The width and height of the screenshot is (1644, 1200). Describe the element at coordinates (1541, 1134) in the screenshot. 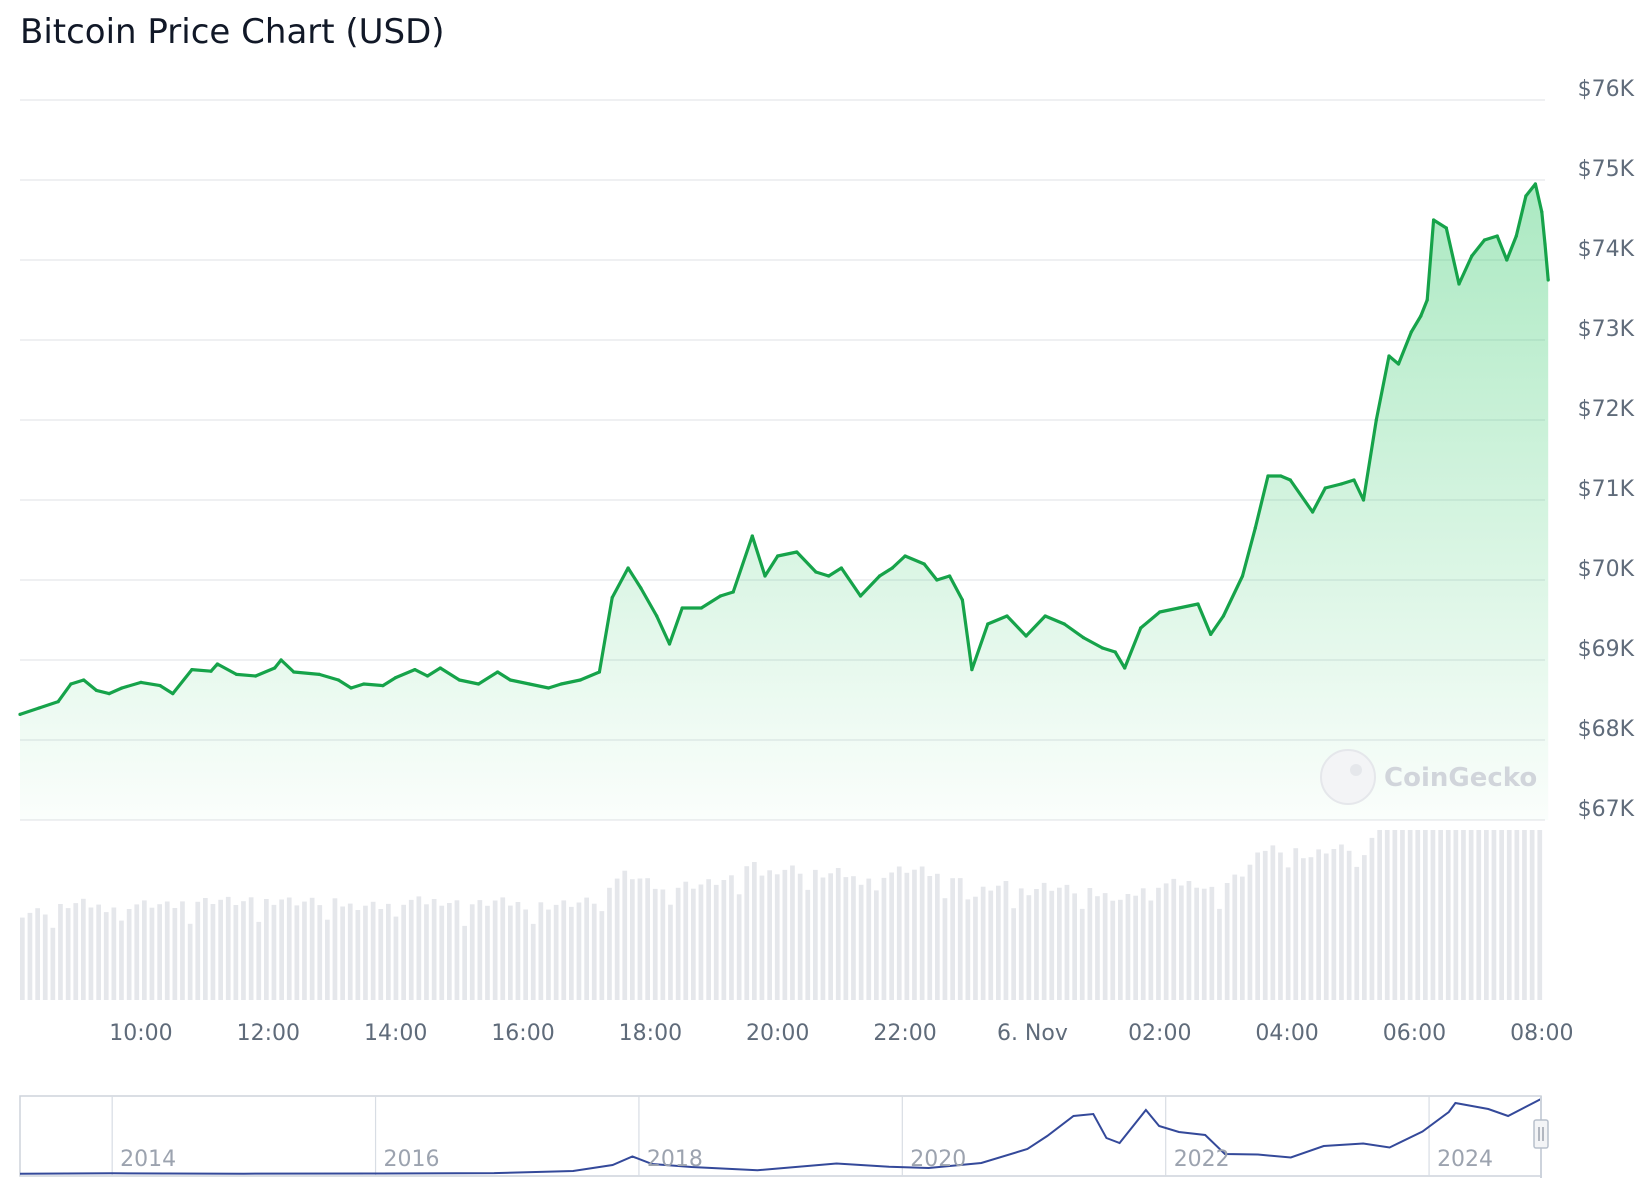

I see `navigator-handle` at that location.